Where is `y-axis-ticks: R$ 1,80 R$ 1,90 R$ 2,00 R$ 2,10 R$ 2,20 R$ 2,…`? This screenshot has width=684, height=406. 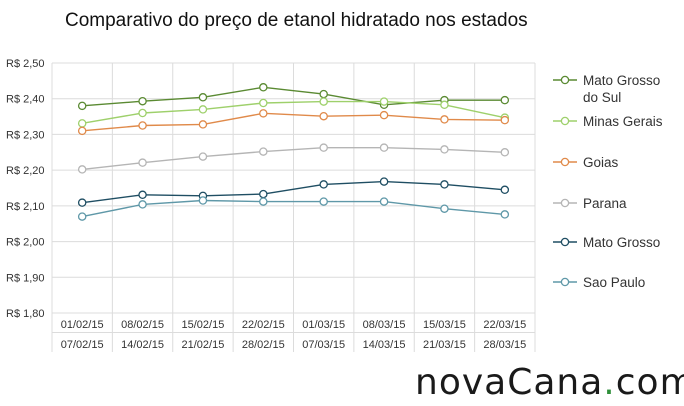
y-axis-ticks: R$ 1,80 R$ 1,90 R$ 2,00 R$ 2,10 R$ 2,20 R$ 2,… is located at coordinates (25, 189).